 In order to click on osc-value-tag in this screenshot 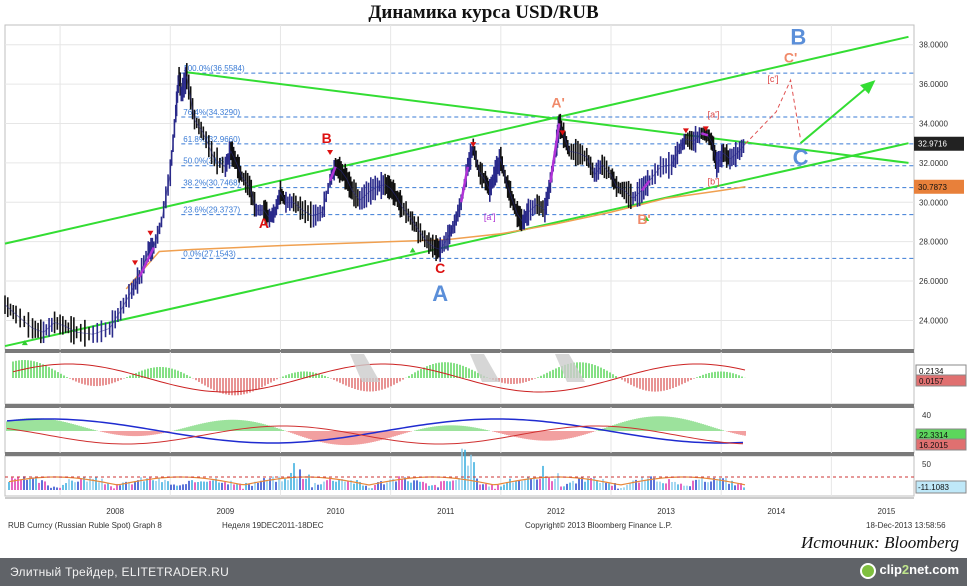, I will do `click(941, 380)`.